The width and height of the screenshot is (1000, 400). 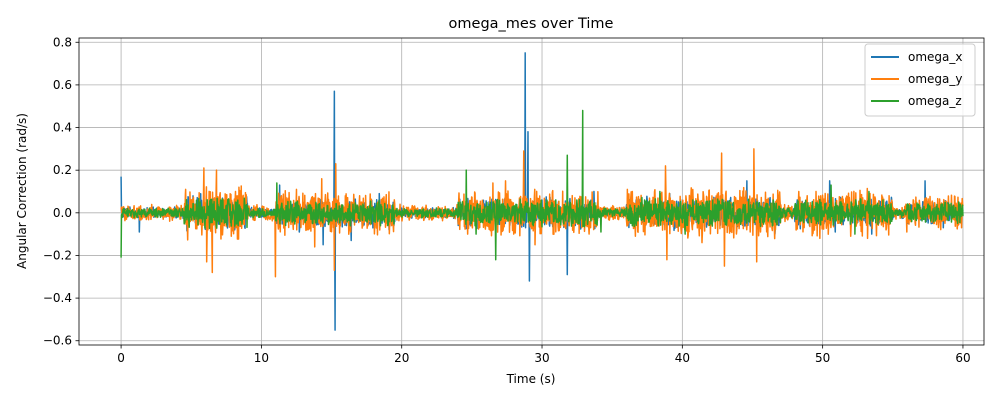 I want to click on x-tick-label: 30, so click(x=541, y=358).